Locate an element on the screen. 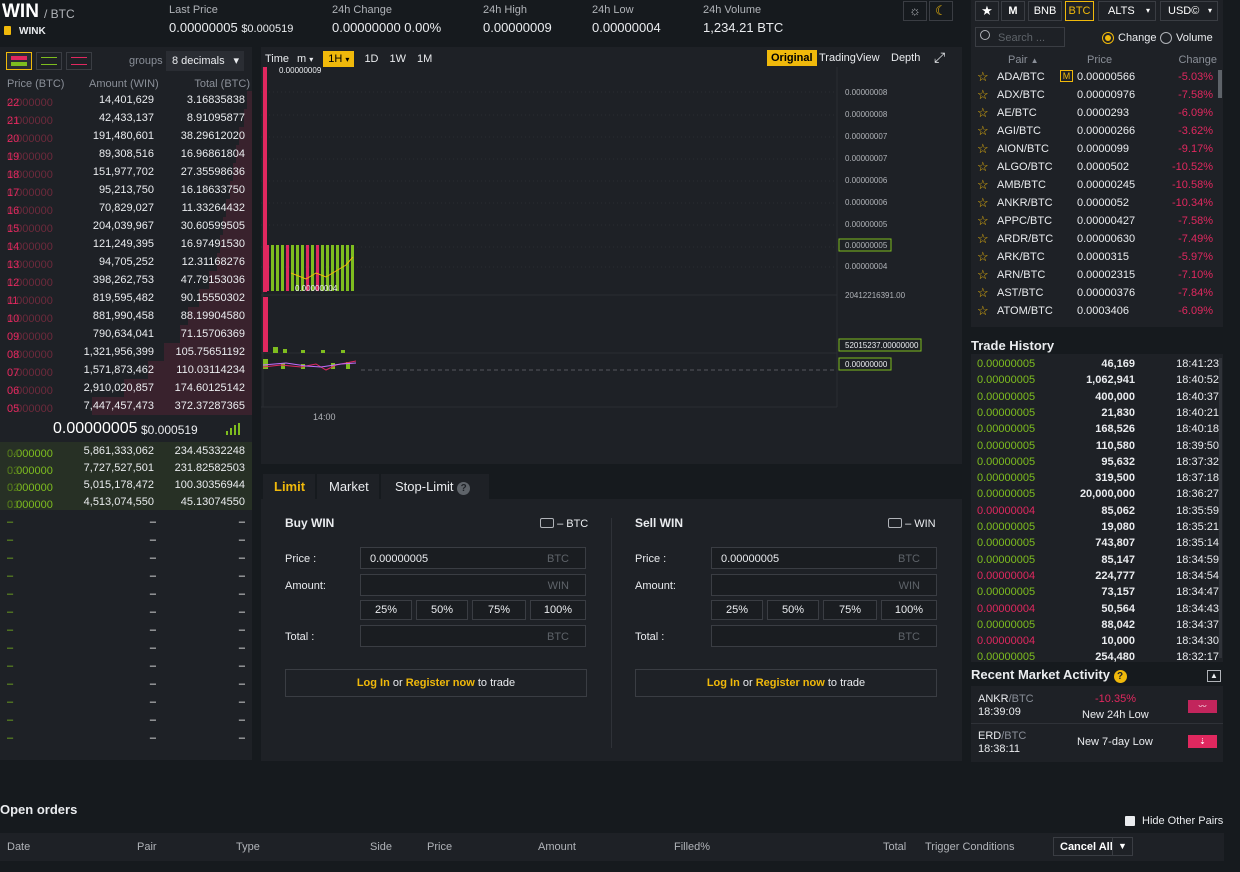 This screenshot has height=872, width=1240. tab-market: Market is located at coordinates (348, 486).